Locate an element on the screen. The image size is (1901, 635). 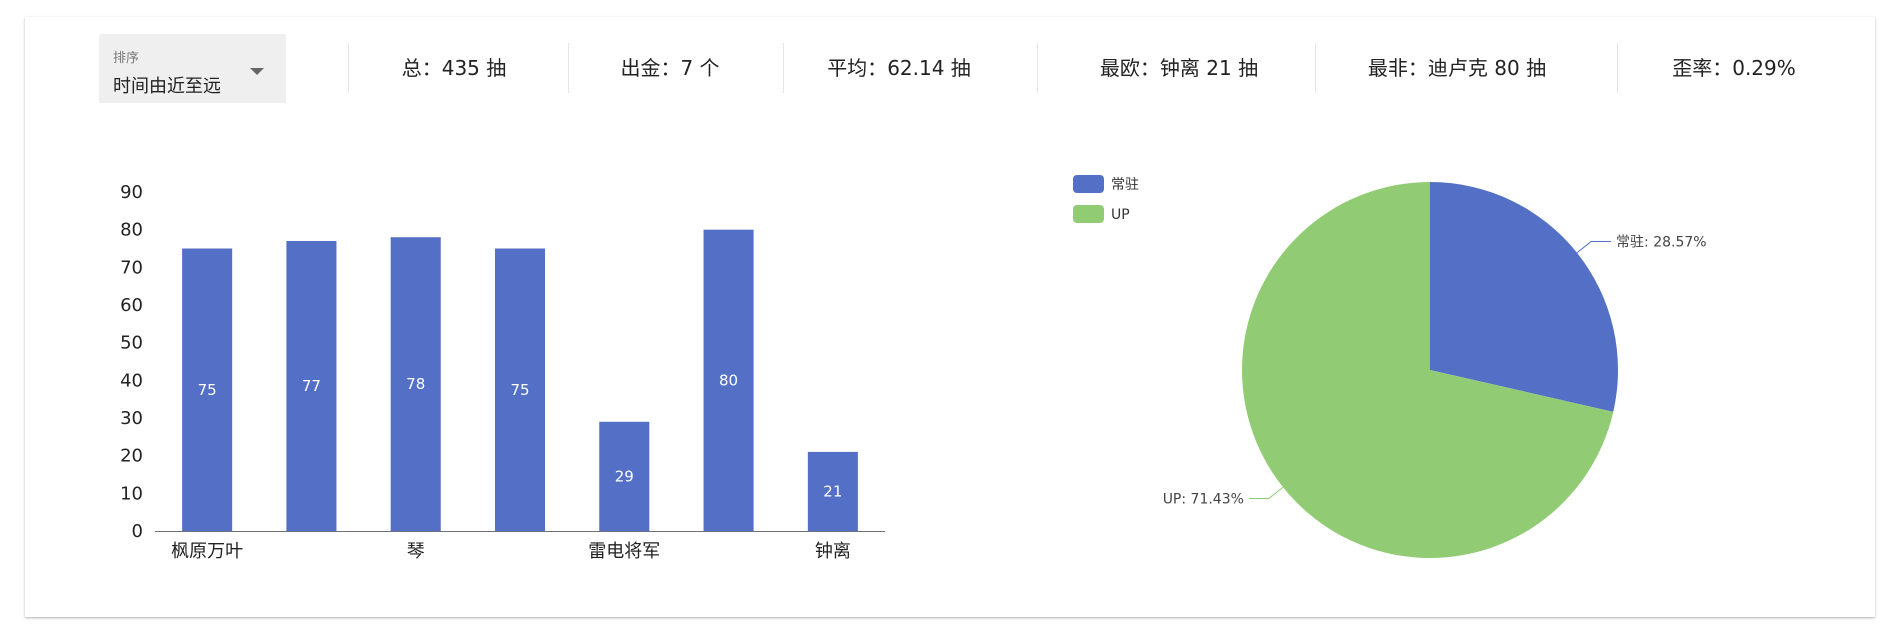
bar-data-label: 21 is located at coordinates (832, 491).